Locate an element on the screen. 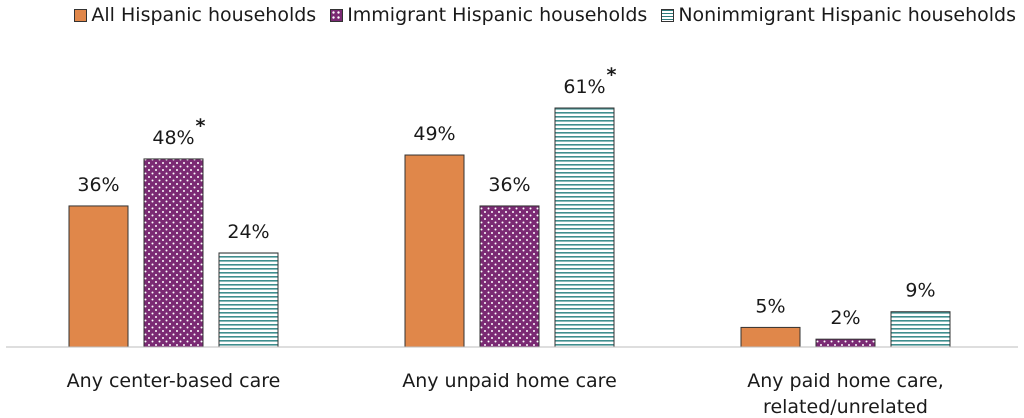 The image size is (1024, 418). data-label-nonimmigrant-1: 24% is located at coordinates (248, 232).